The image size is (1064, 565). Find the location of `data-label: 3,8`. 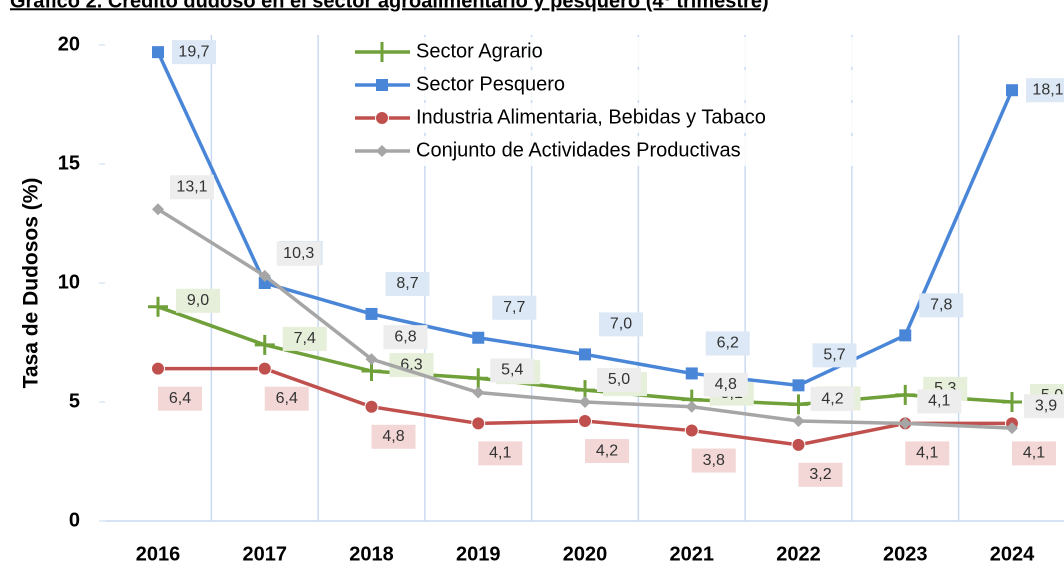

data-label: 3,8 is located at coordinates (714, 460).